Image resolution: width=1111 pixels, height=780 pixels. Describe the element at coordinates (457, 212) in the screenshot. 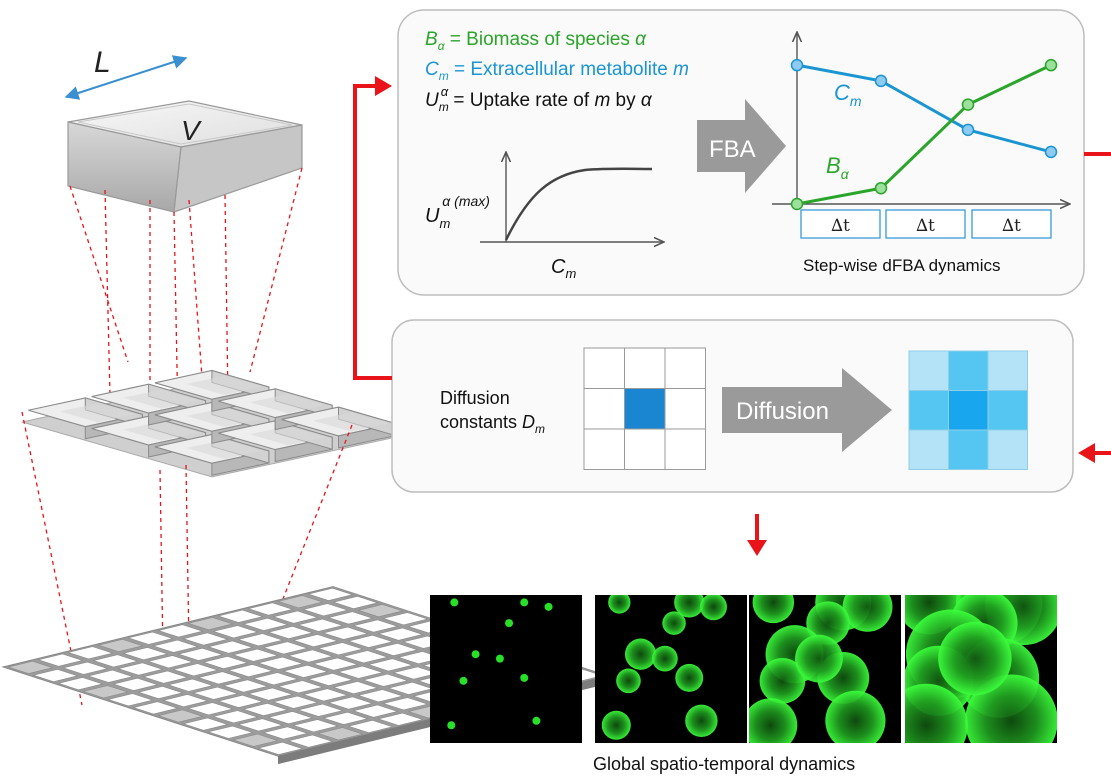

I see `uptake-ylabel: Umα (max)` at that location.